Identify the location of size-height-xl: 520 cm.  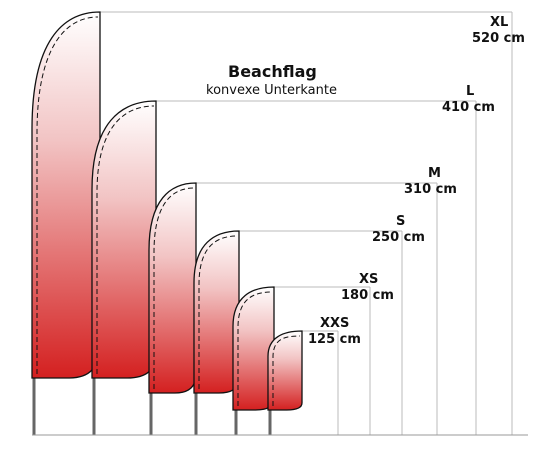
(498, 38).